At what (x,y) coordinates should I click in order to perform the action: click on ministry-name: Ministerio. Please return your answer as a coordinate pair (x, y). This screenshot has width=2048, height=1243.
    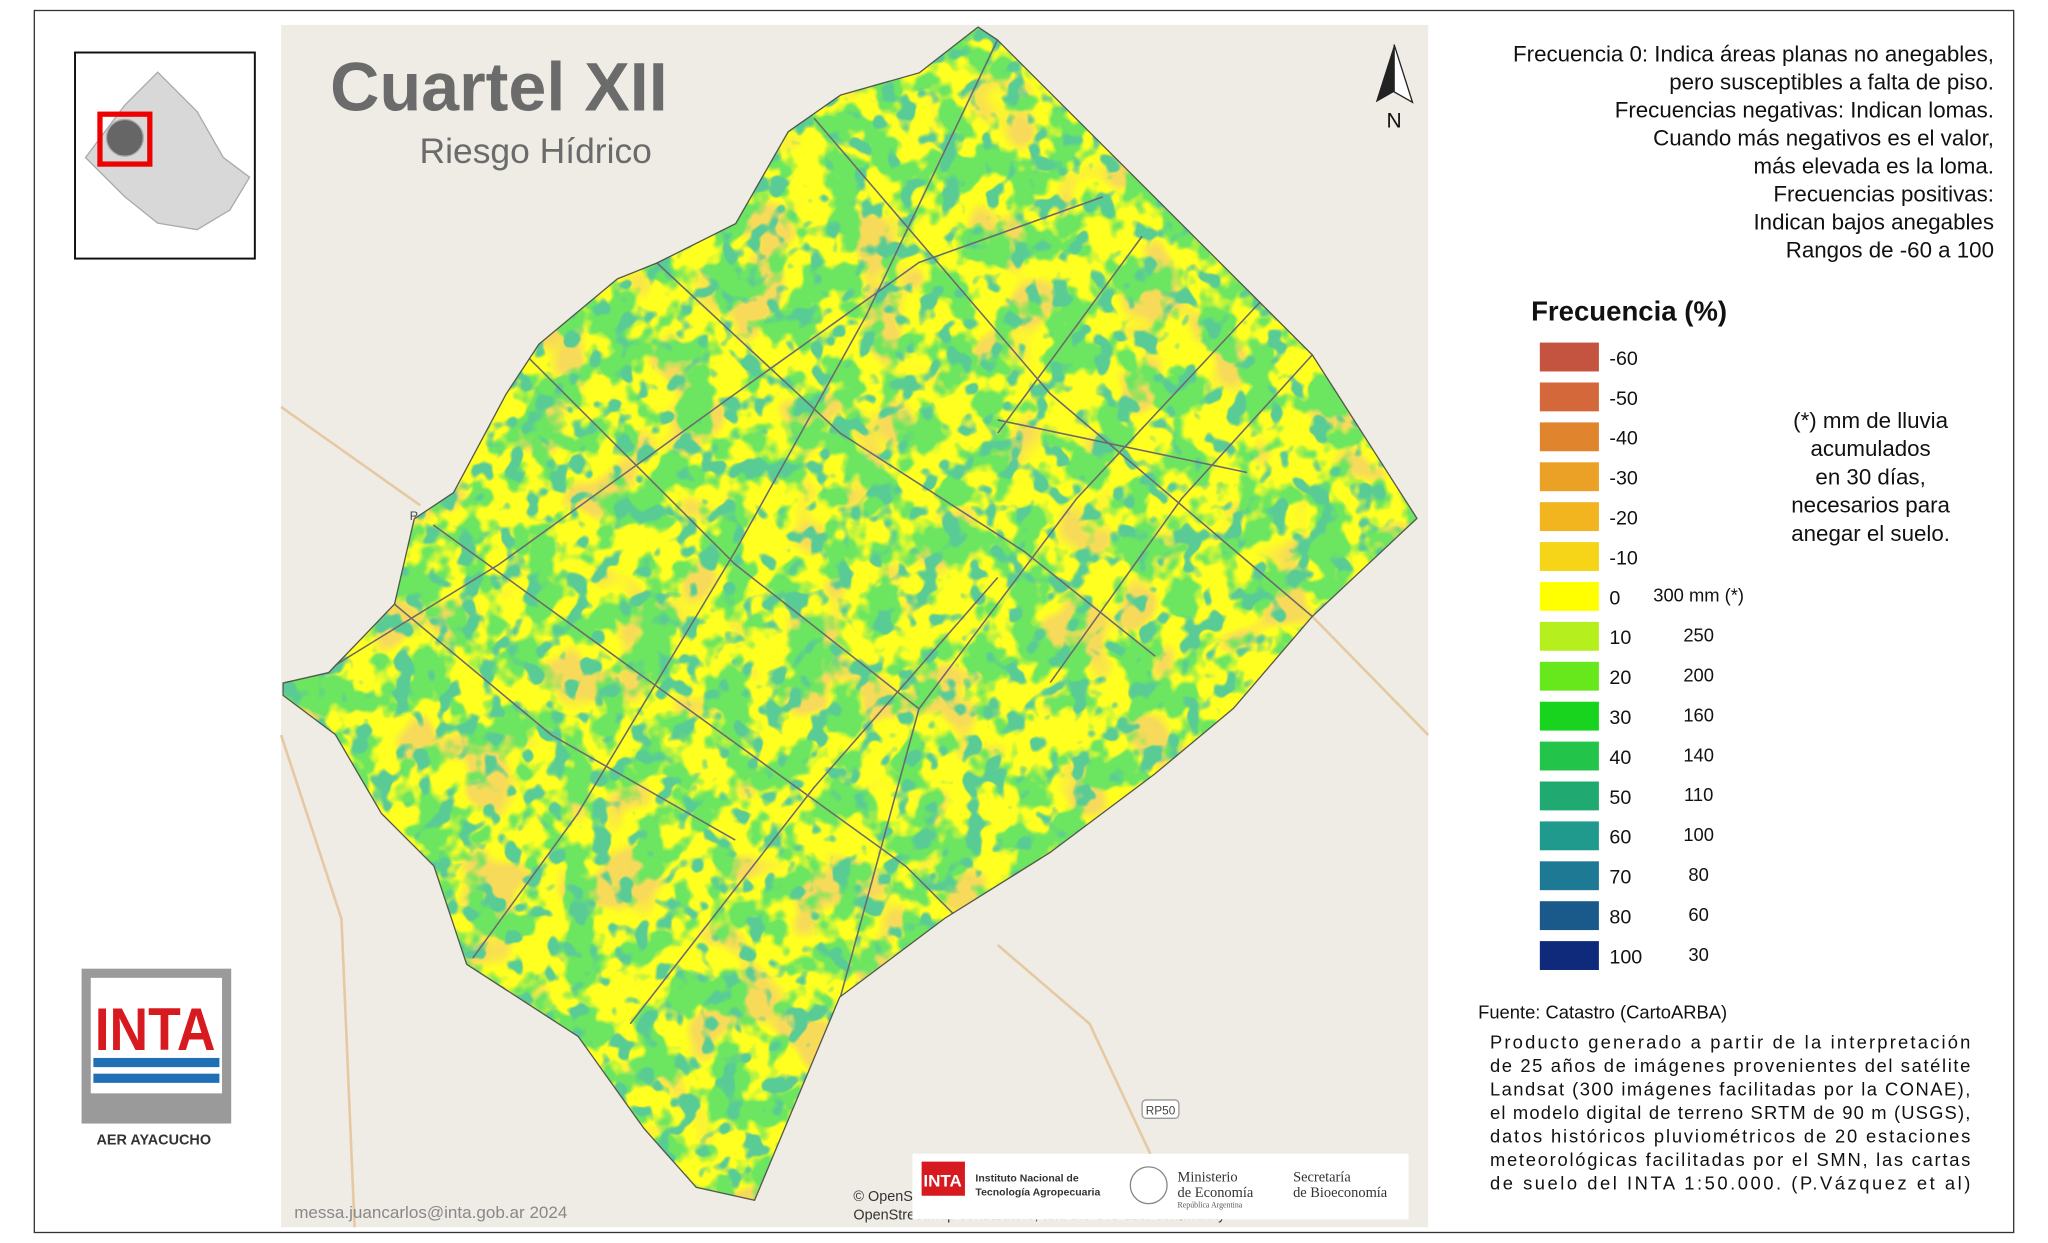
    Looking at the image, I should click on (1208, 1177).